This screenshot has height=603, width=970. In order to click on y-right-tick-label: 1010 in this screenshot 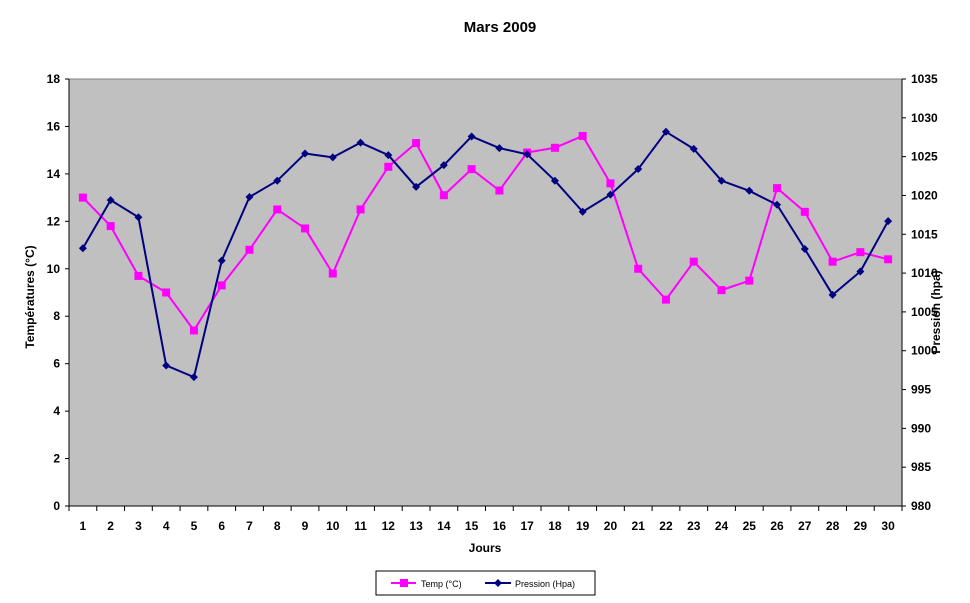, I will do `click(924, 273)`.